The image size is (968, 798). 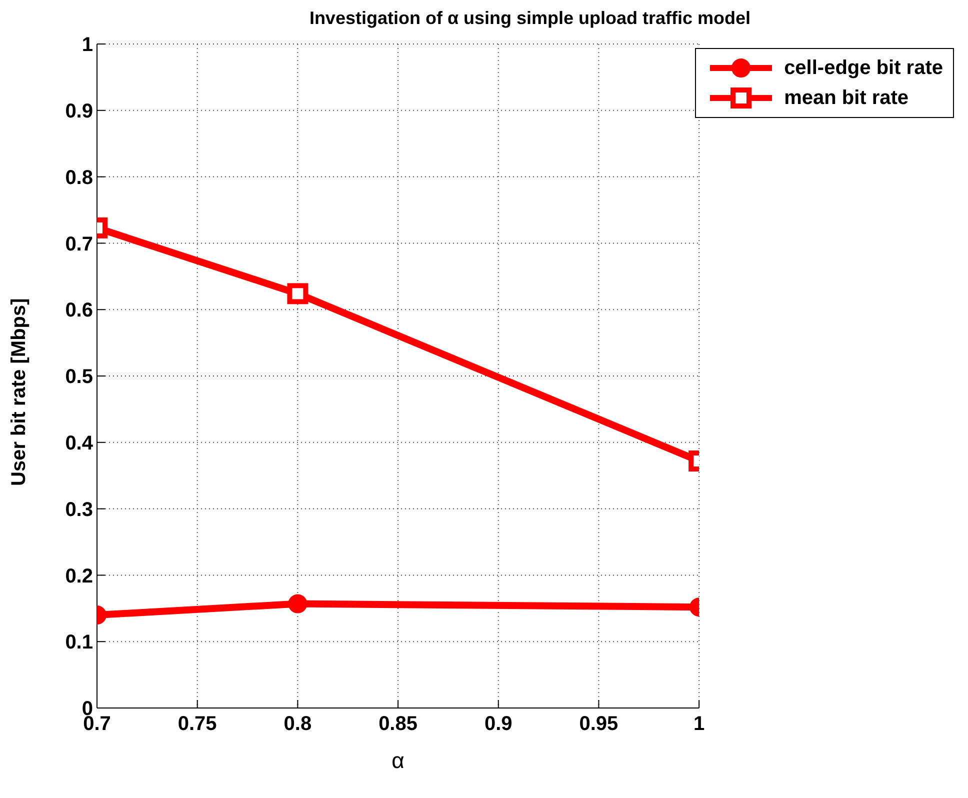 What do you see at coordinates (699, 724) in the screenshot?
I see `x-tick-label: 1` at bounding box center [699, 724].